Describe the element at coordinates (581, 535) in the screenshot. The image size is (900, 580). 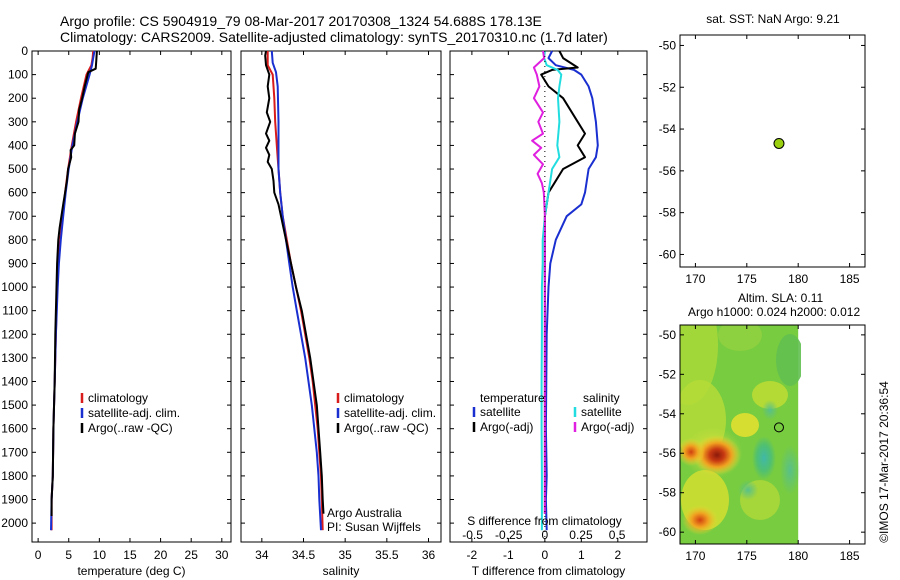
I see `difference-xtick2-label: 0.25` at that location.